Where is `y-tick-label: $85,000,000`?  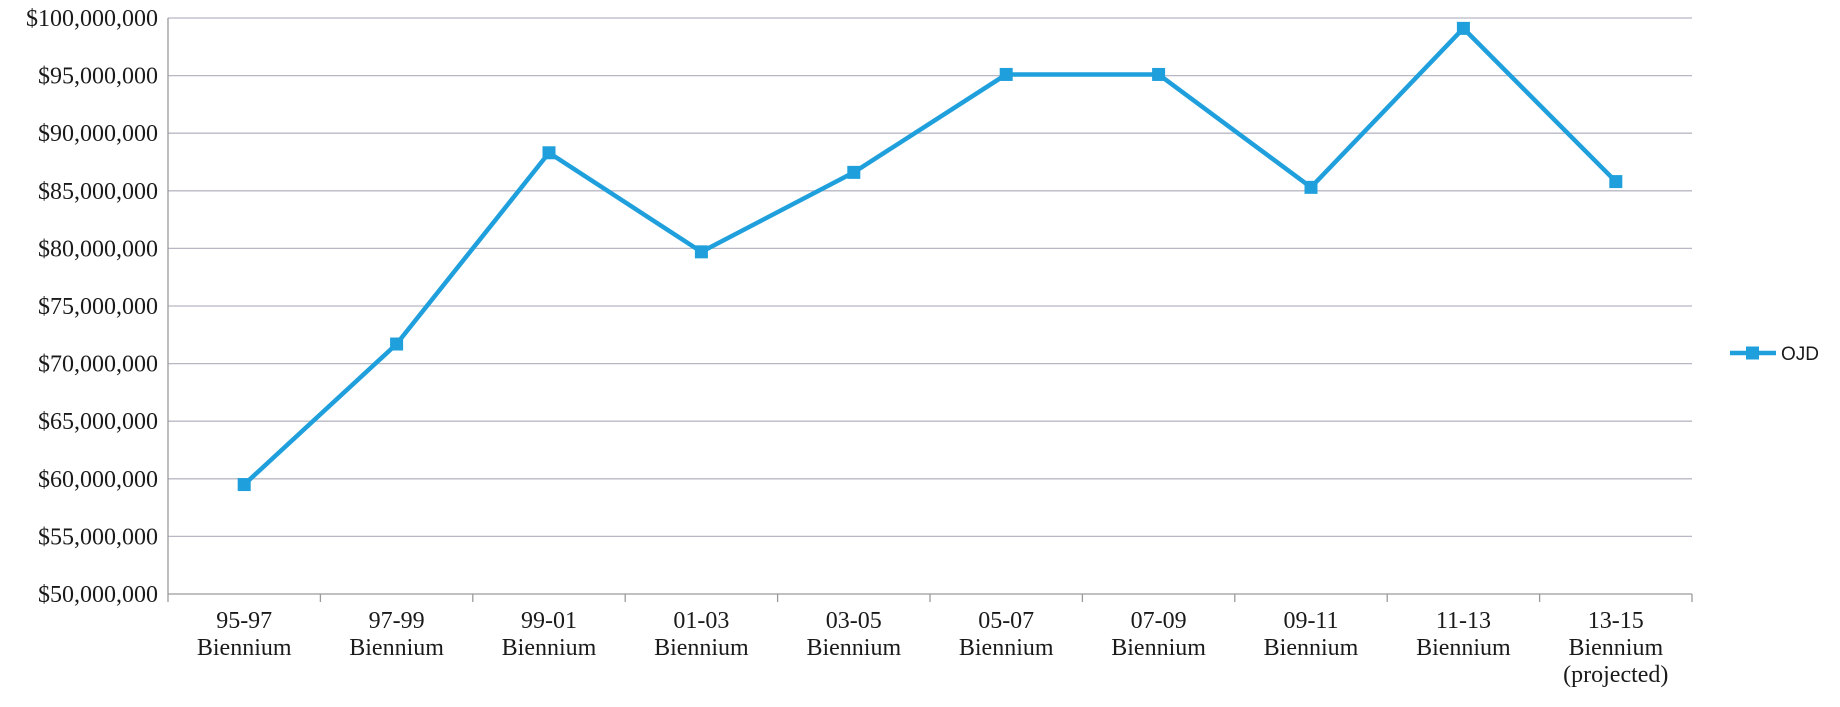
y-tick-label: $85,000,000 is located at coordinates (98, 192).